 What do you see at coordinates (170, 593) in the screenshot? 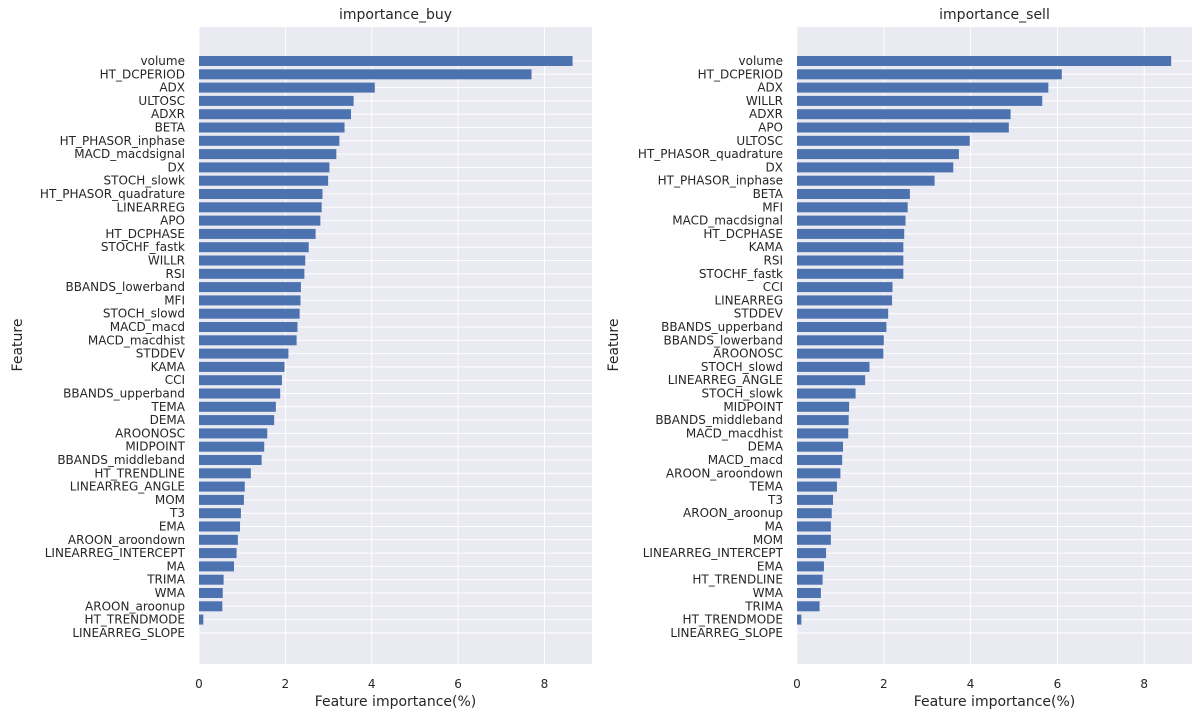
I see `category-label-buy: WMA` at bounding box center [170, 593].